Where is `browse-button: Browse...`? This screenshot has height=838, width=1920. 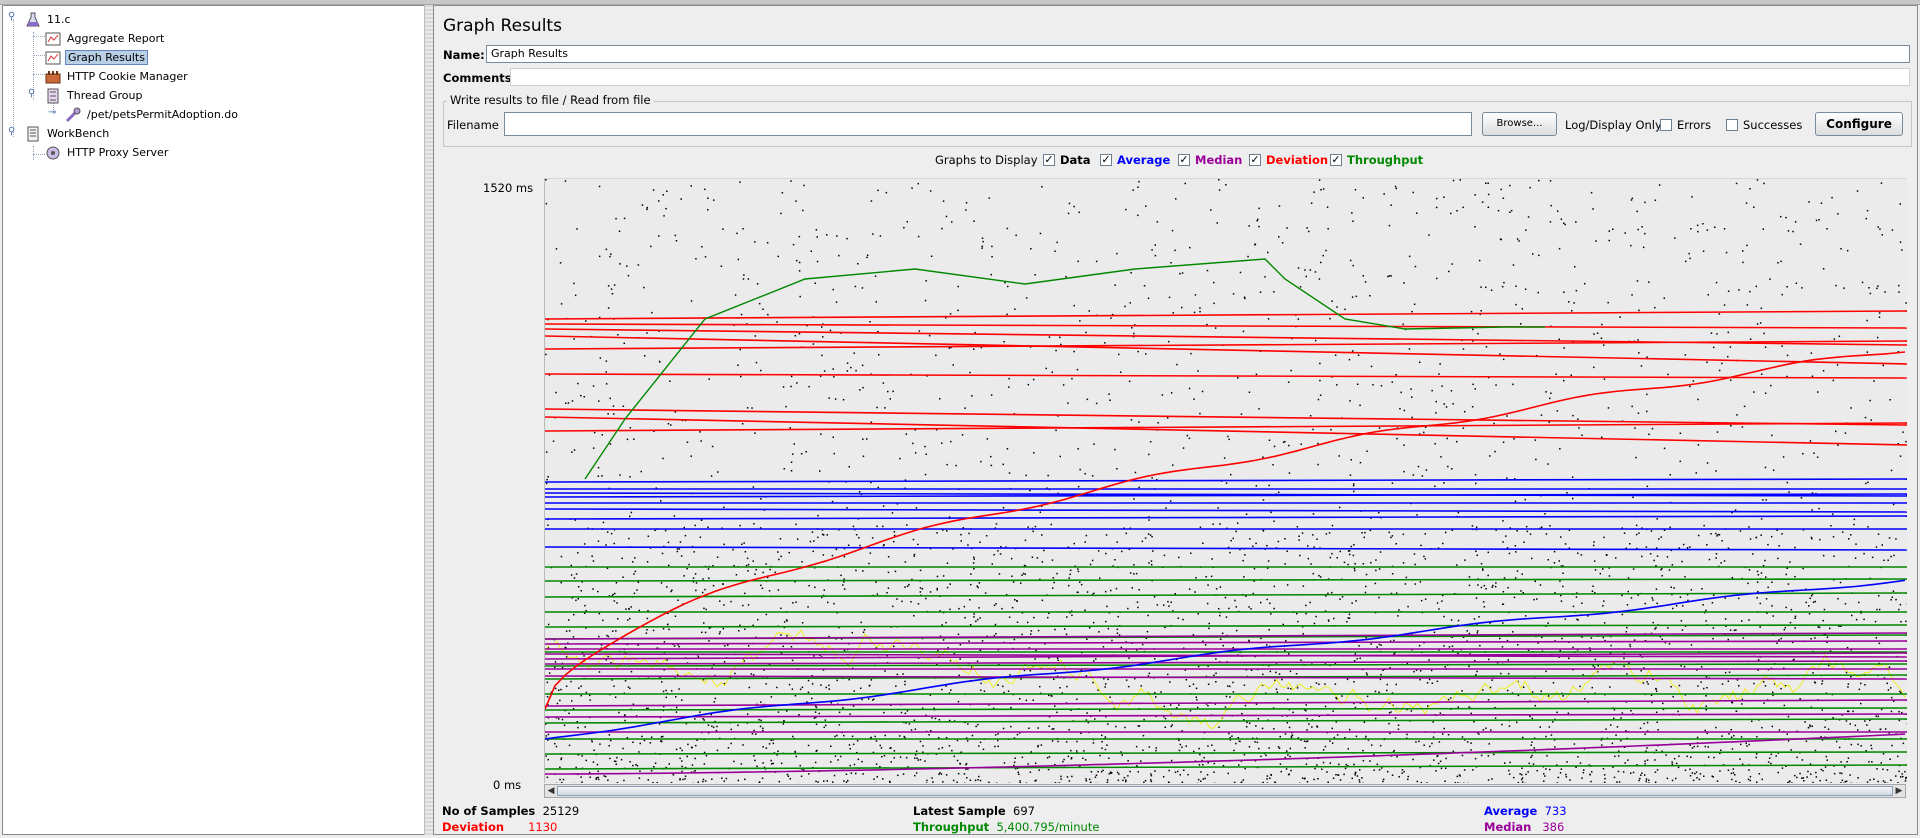
browse-button: Browse... is located at coordinates (1519, 124).